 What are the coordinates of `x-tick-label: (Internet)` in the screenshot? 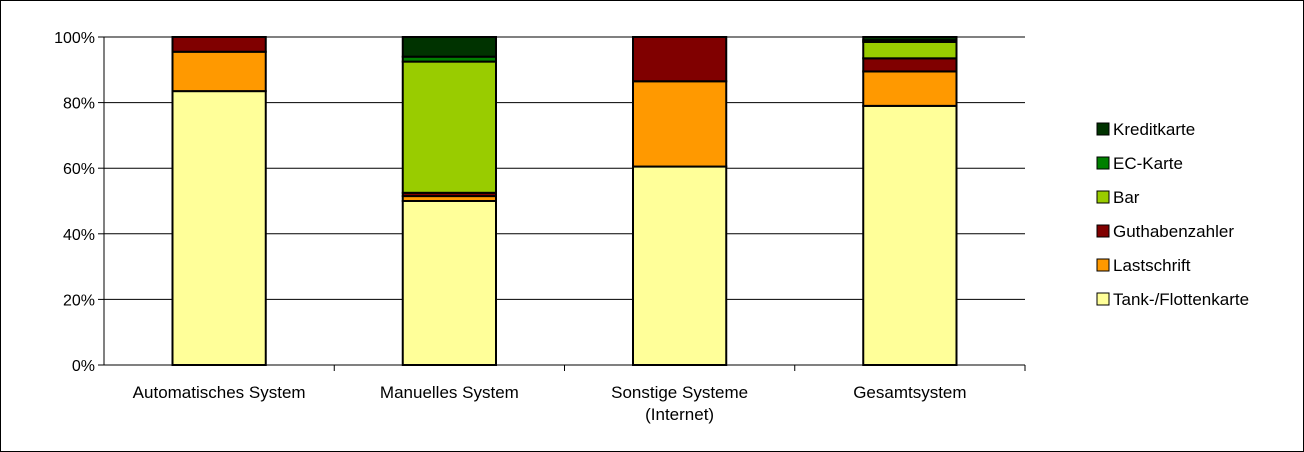 It's located at (679, 414).